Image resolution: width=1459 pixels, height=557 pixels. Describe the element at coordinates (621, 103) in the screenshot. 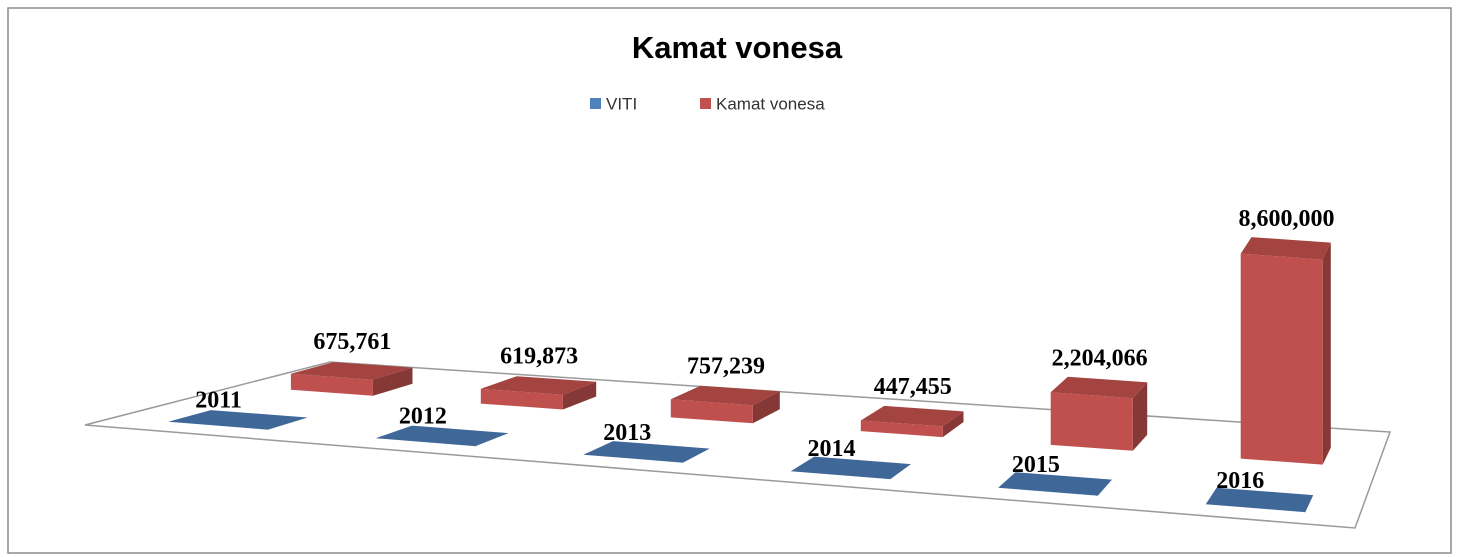

I see `legend-label: VITI` at that location.